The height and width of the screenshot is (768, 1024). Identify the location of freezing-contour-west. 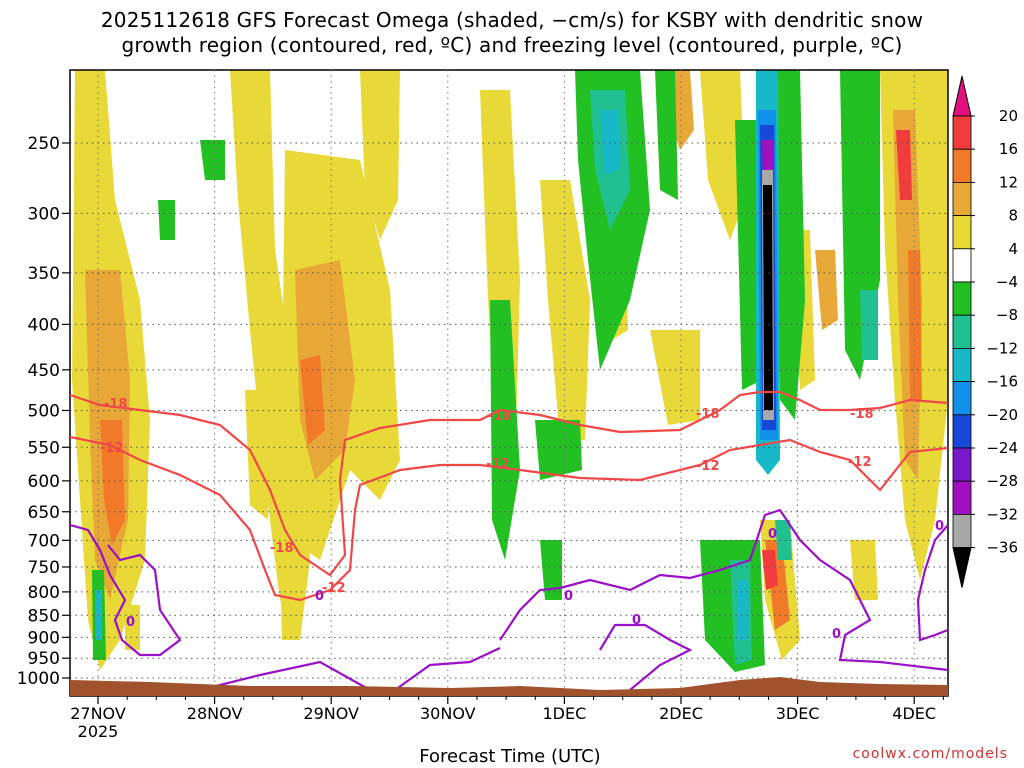
(126, 590).